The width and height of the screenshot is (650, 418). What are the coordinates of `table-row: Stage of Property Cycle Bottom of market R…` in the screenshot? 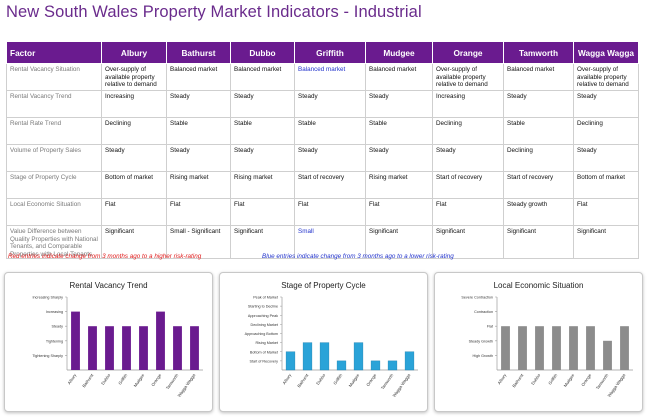 It's located at (322, 185).